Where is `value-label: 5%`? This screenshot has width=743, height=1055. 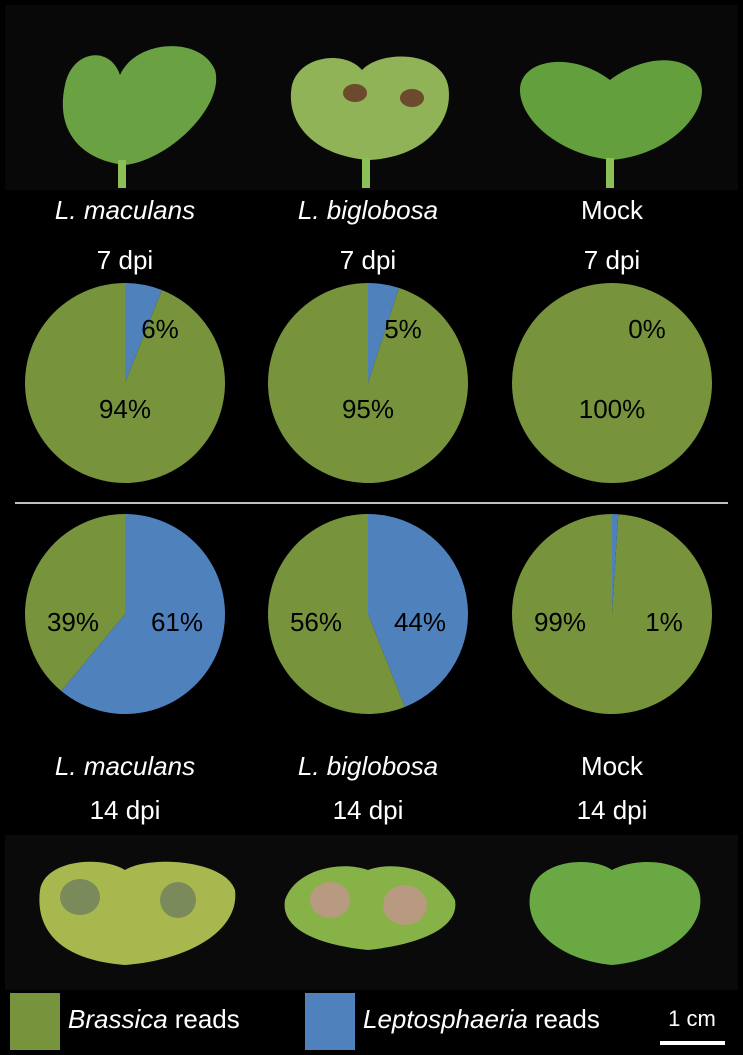
value-label: 5% is located at coordinates (403, 329).